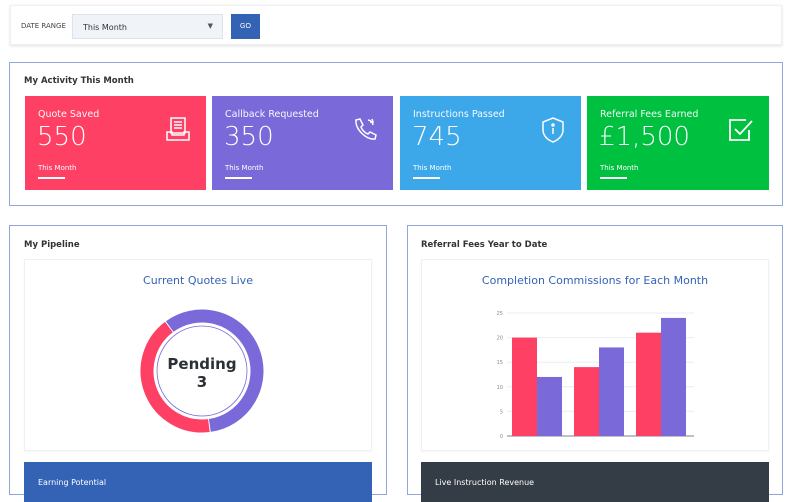  What do you see at coordinates (500, 339) in the screenshot?
I see `y-tick-label: 20` at bounding box center [500, 339].